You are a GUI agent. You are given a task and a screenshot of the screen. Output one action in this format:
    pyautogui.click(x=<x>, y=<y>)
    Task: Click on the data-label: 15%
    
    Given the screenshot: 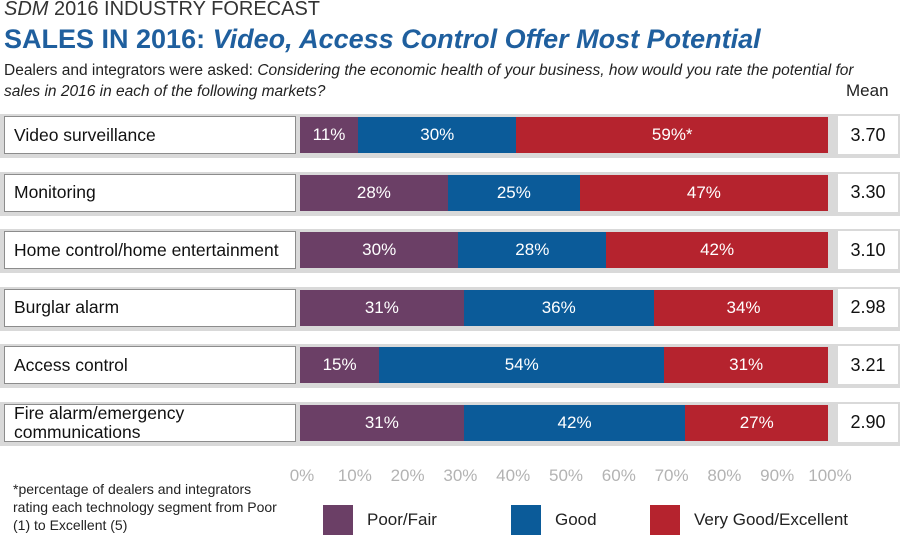 What is the action you would take?
    pyautogui.click(x=339, y=364)
    